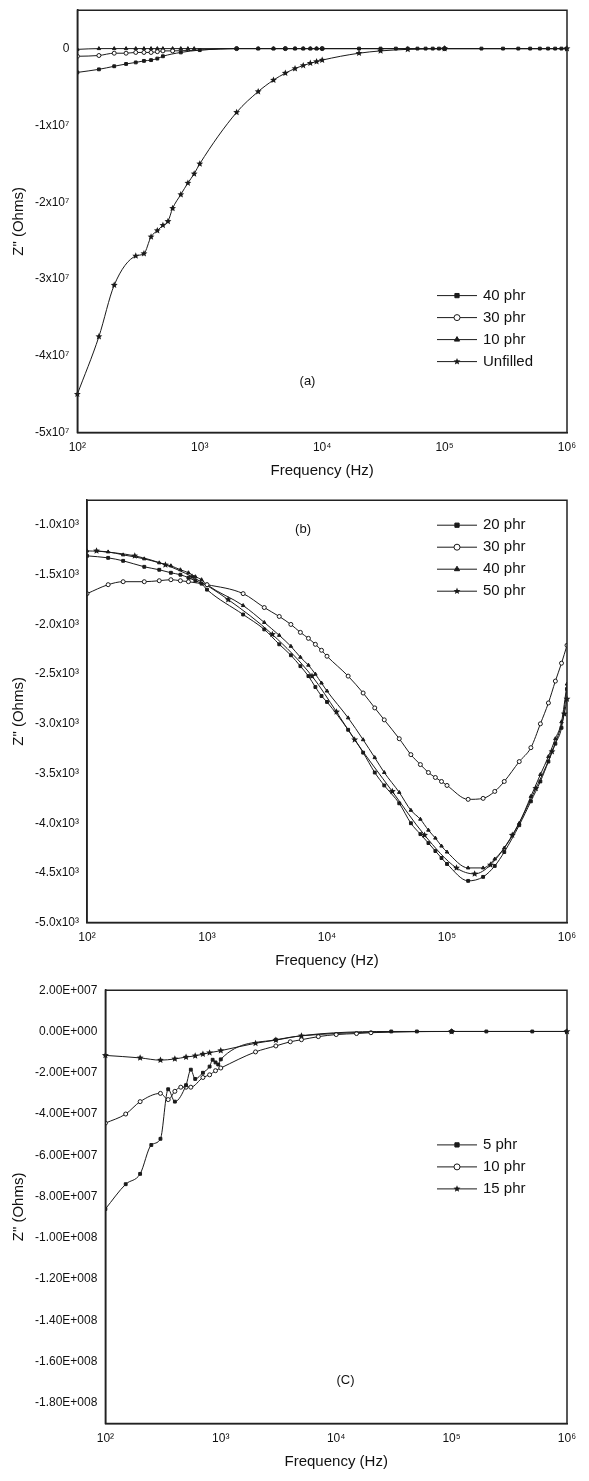 This screenshot has width=589, height=1481. What do you see at coordinates (508, 360) in the screenshot?
I see `legend-label: Unfilled` at bounding box center [508, 360].